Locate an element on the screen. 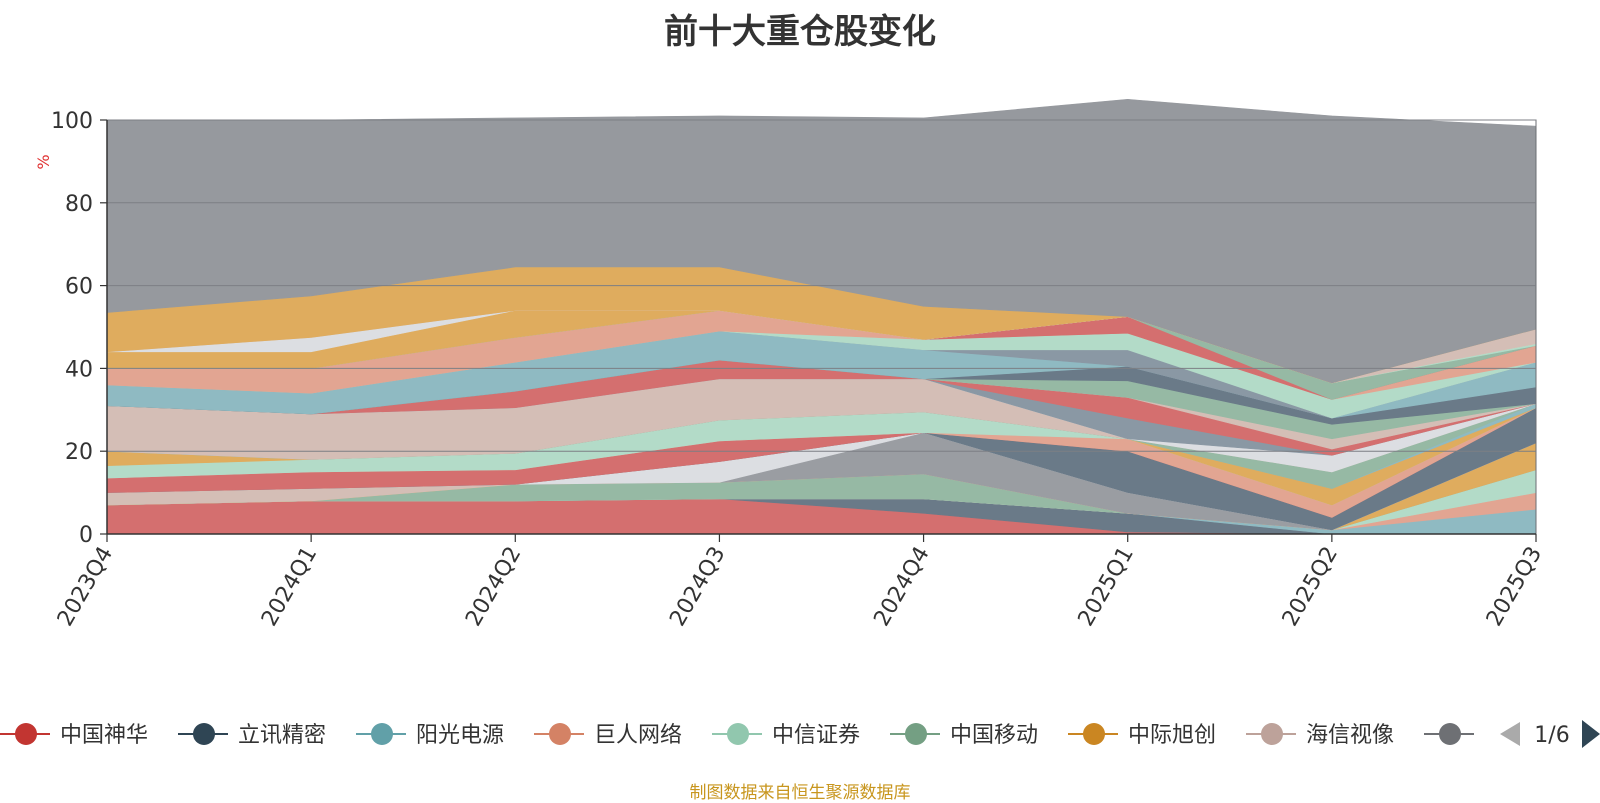 This screenshot has width=1600, height=803. legend-label: 中际旭创 is located at coordinates (1172, 735).